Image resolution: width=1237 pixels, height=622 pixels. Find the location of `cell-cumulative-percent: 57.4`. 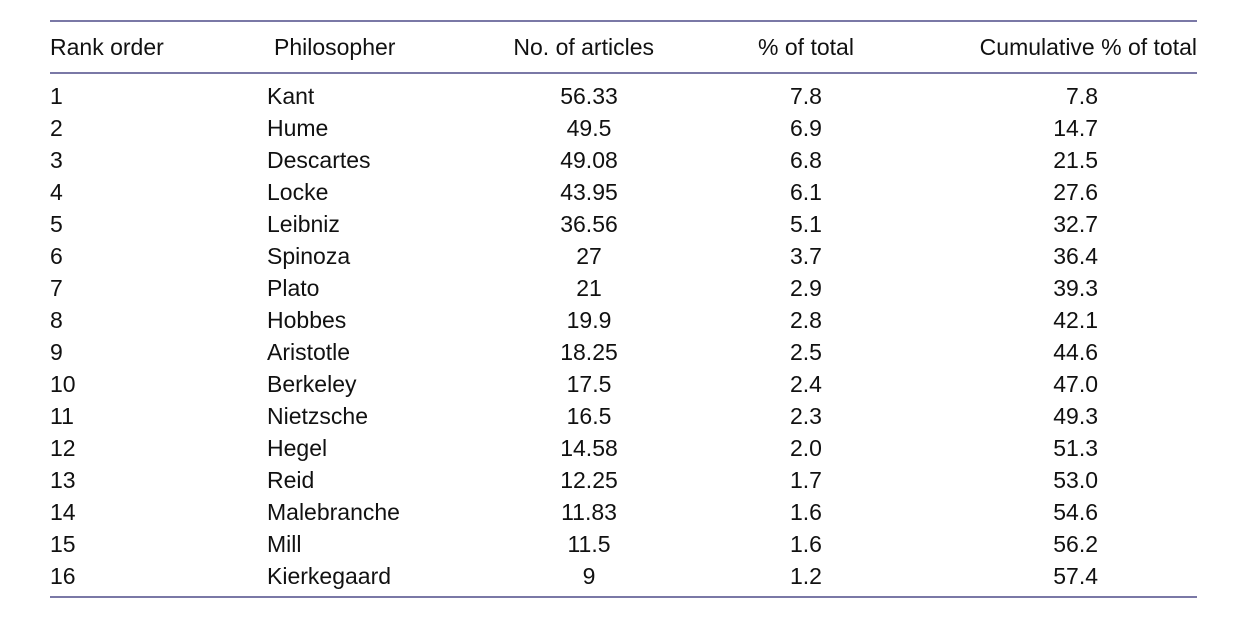

cell-cumulative-percent: 57.4 is located at coordinates (1075, 576).